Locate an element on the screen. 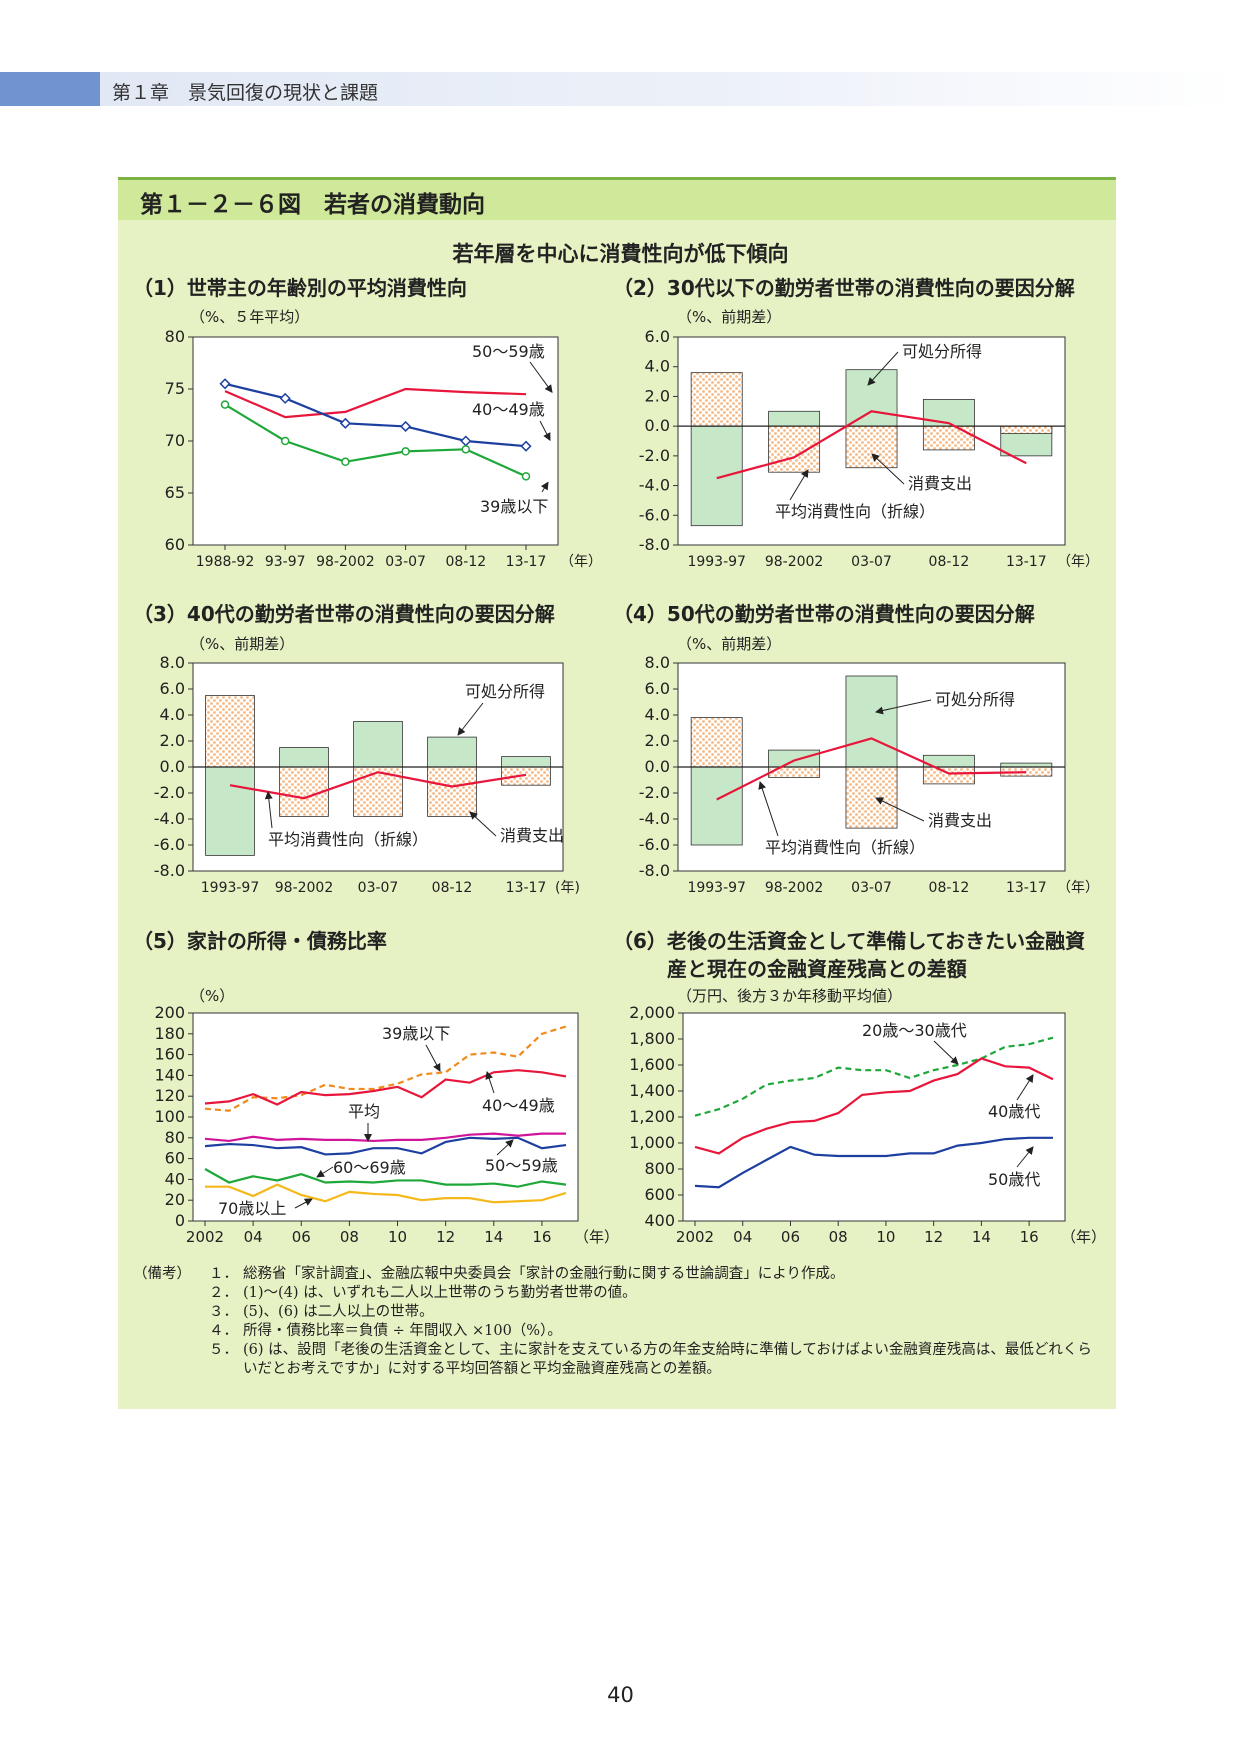  panel6-title-line2: 産と現在の金融資産残高との差額 is located at coordinates (817, 969).